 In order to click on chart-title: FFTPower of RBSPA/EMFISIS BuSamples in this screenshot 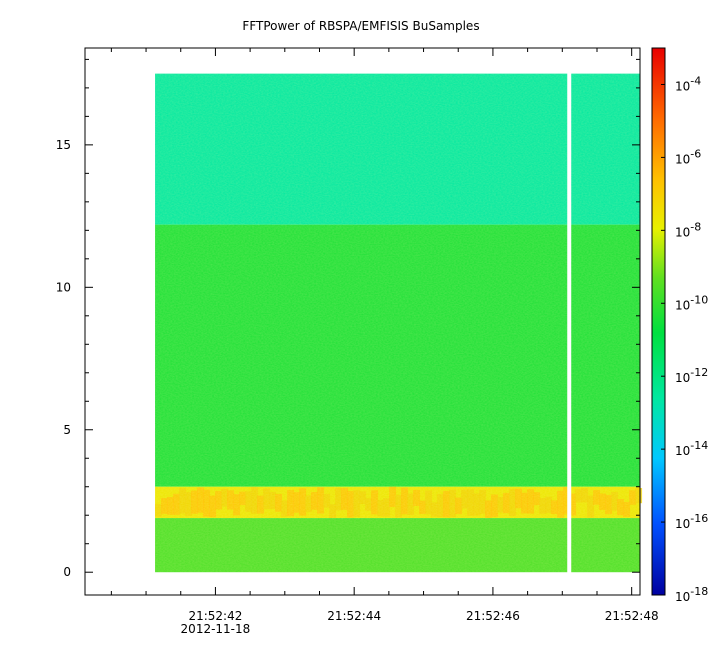, I will do `click(360, 26)`.